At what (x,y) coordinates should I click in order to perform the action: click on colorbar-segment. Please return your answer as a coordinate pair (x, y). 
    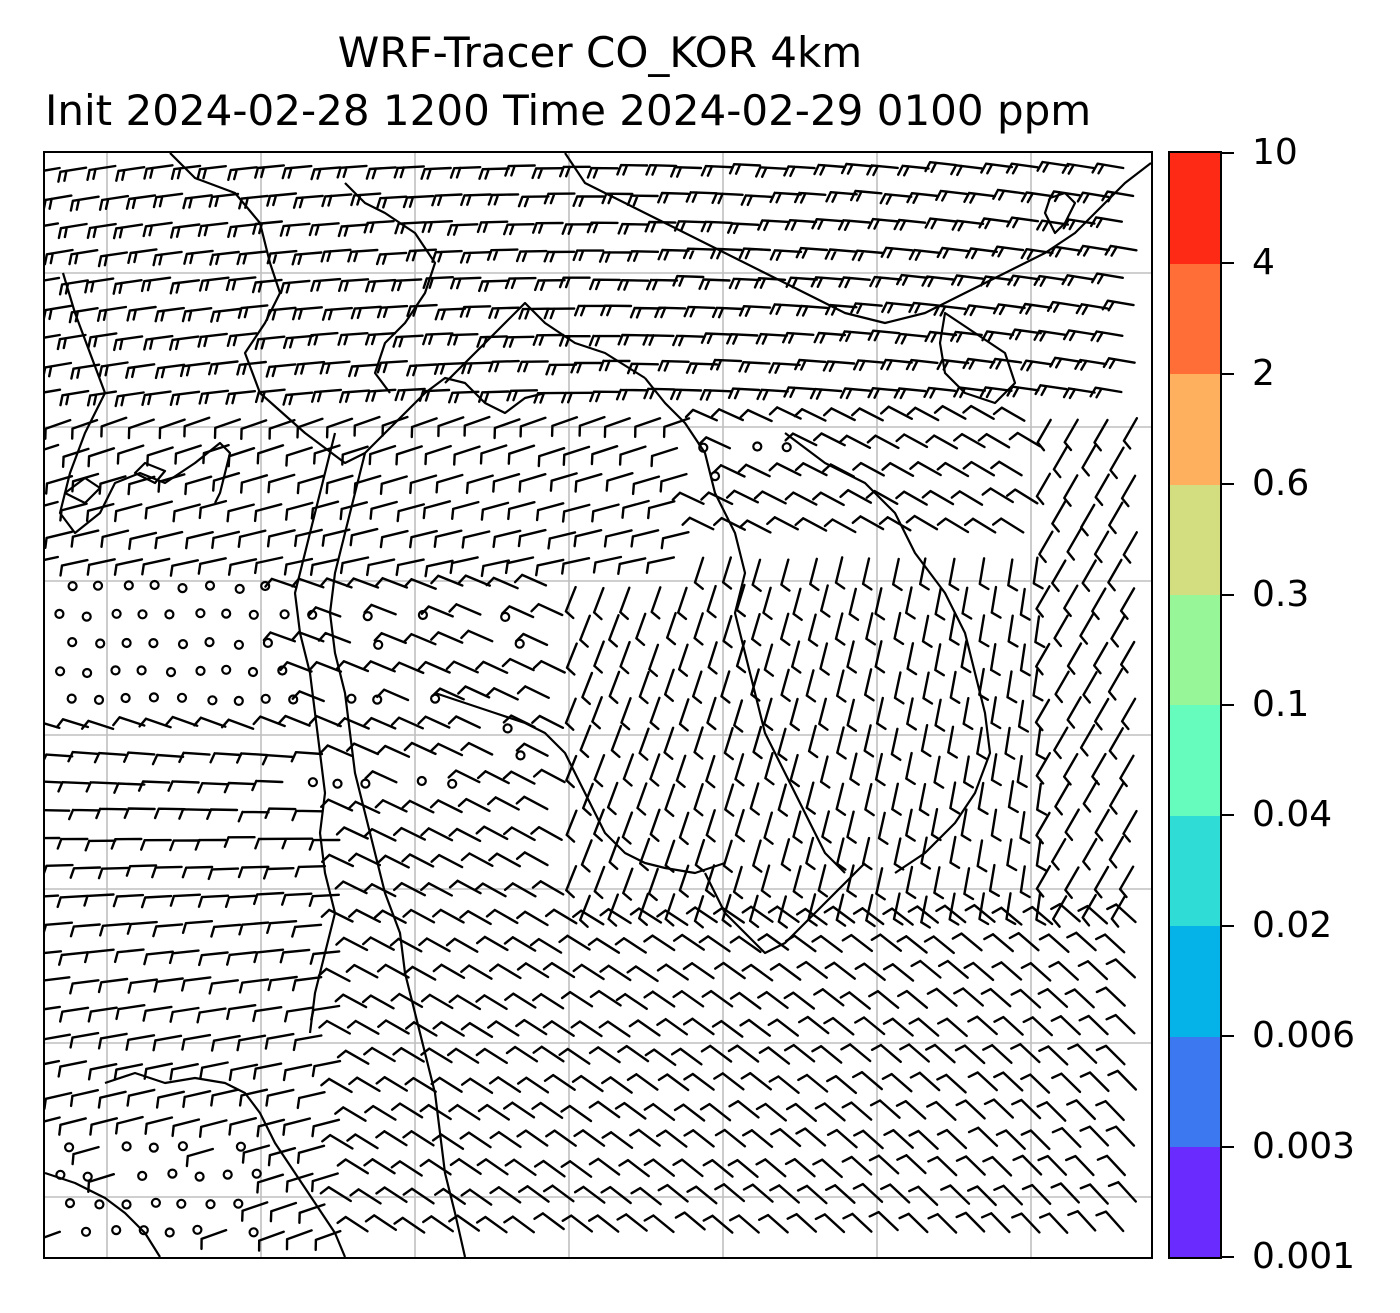
    Looking at the image, I should click on (1195, 650).